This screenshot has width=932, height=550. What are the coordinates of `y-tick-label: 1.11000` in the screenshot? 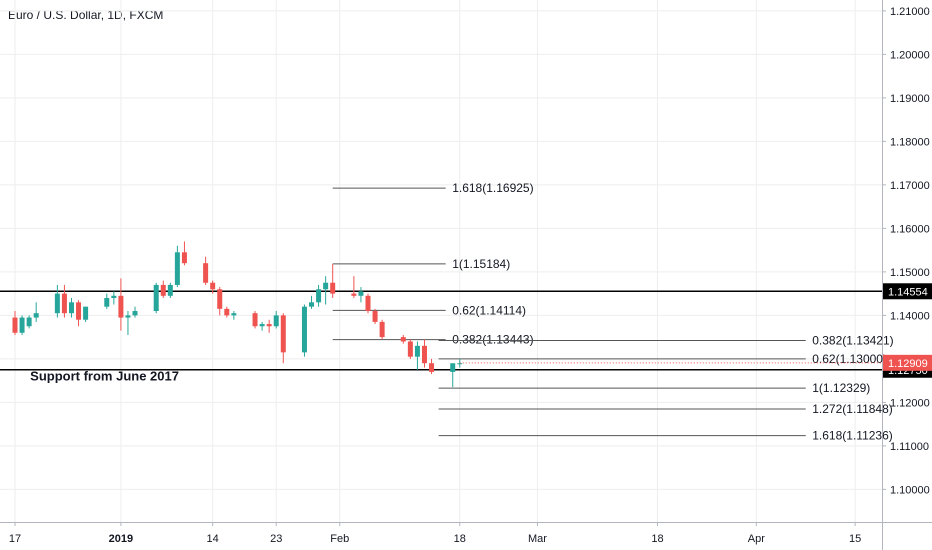 It's located at (909, 447).